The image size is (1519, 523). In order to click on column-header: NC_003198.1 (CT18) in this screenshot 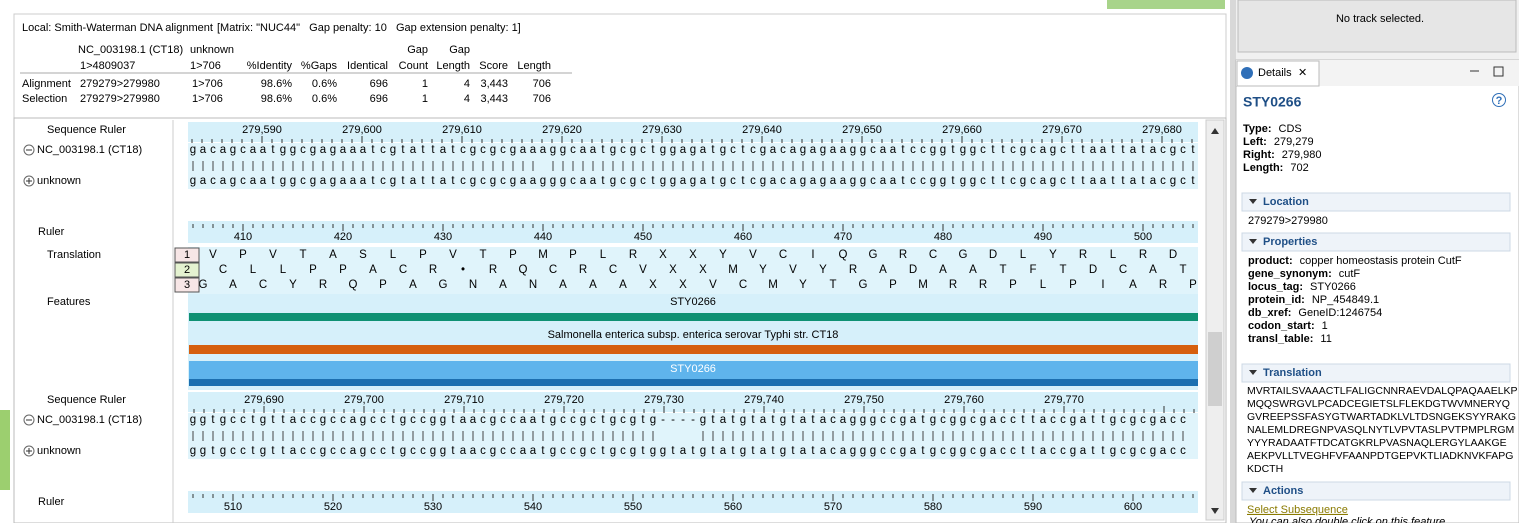, I will do `click(130, 50)`.